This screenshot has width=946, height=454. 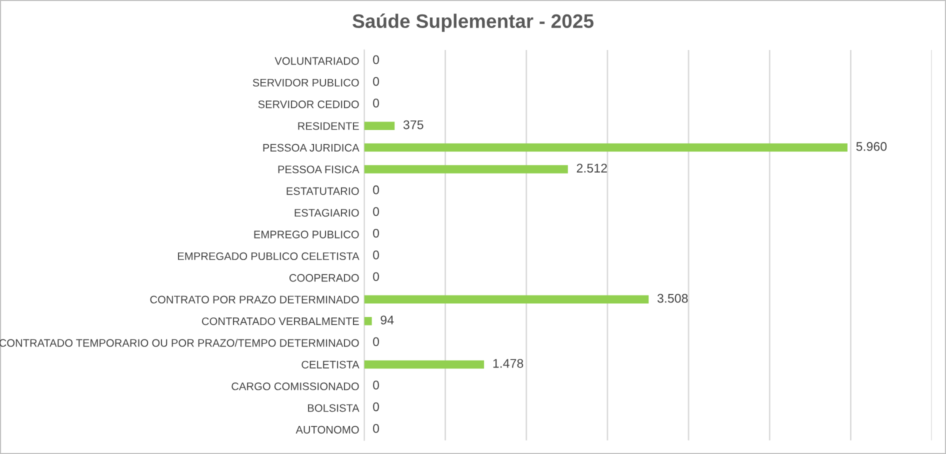 I want to click on y-tick-label: RESIDENTE, so click(x=328, y=126).